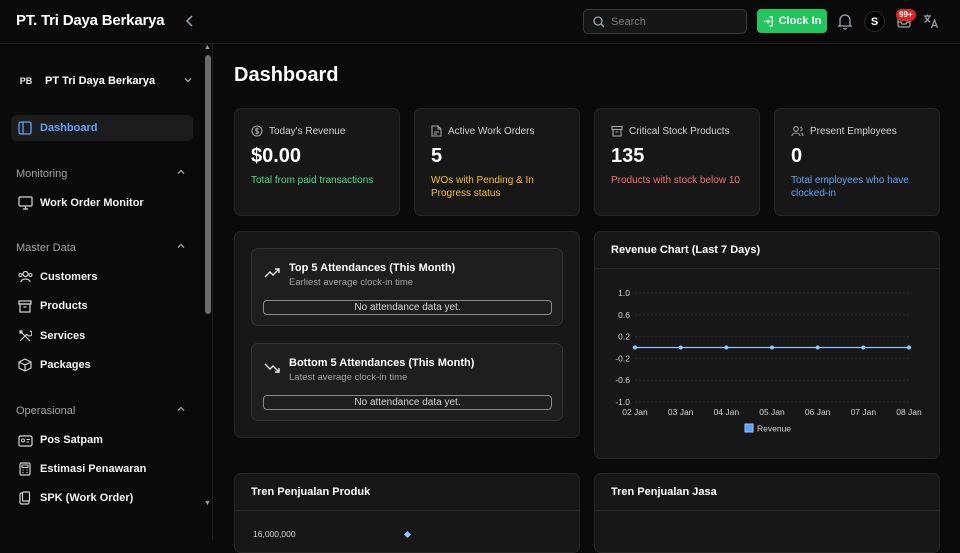  What do you see at coordinates (46, 247) in the screenshot?
I see `section-title: Master Data` at bounding box center [46, 247].